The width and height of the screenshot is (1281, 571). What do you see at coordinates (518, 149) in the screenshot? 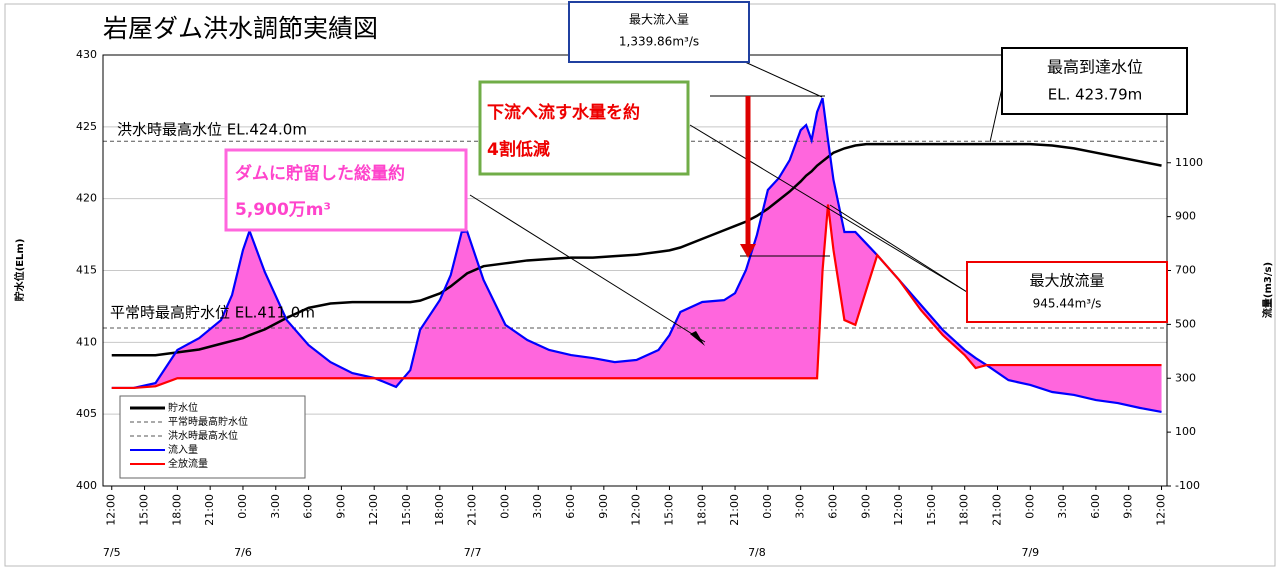
I see `annotation-text: 4割低減` at bounding box center [518, 149].